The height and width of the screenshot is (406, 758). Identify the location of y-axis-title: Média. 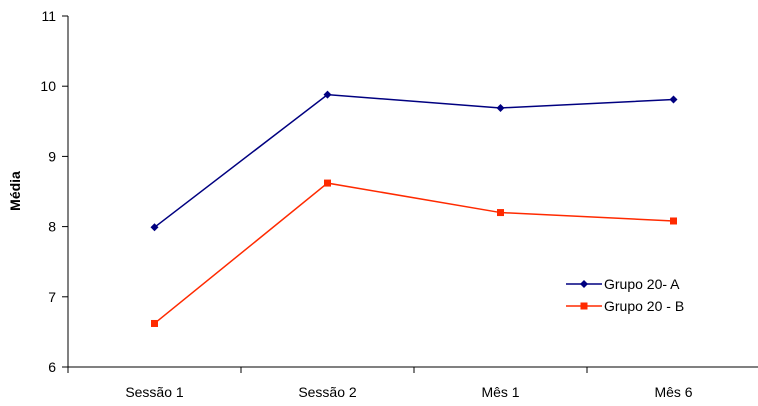
(15, 191).